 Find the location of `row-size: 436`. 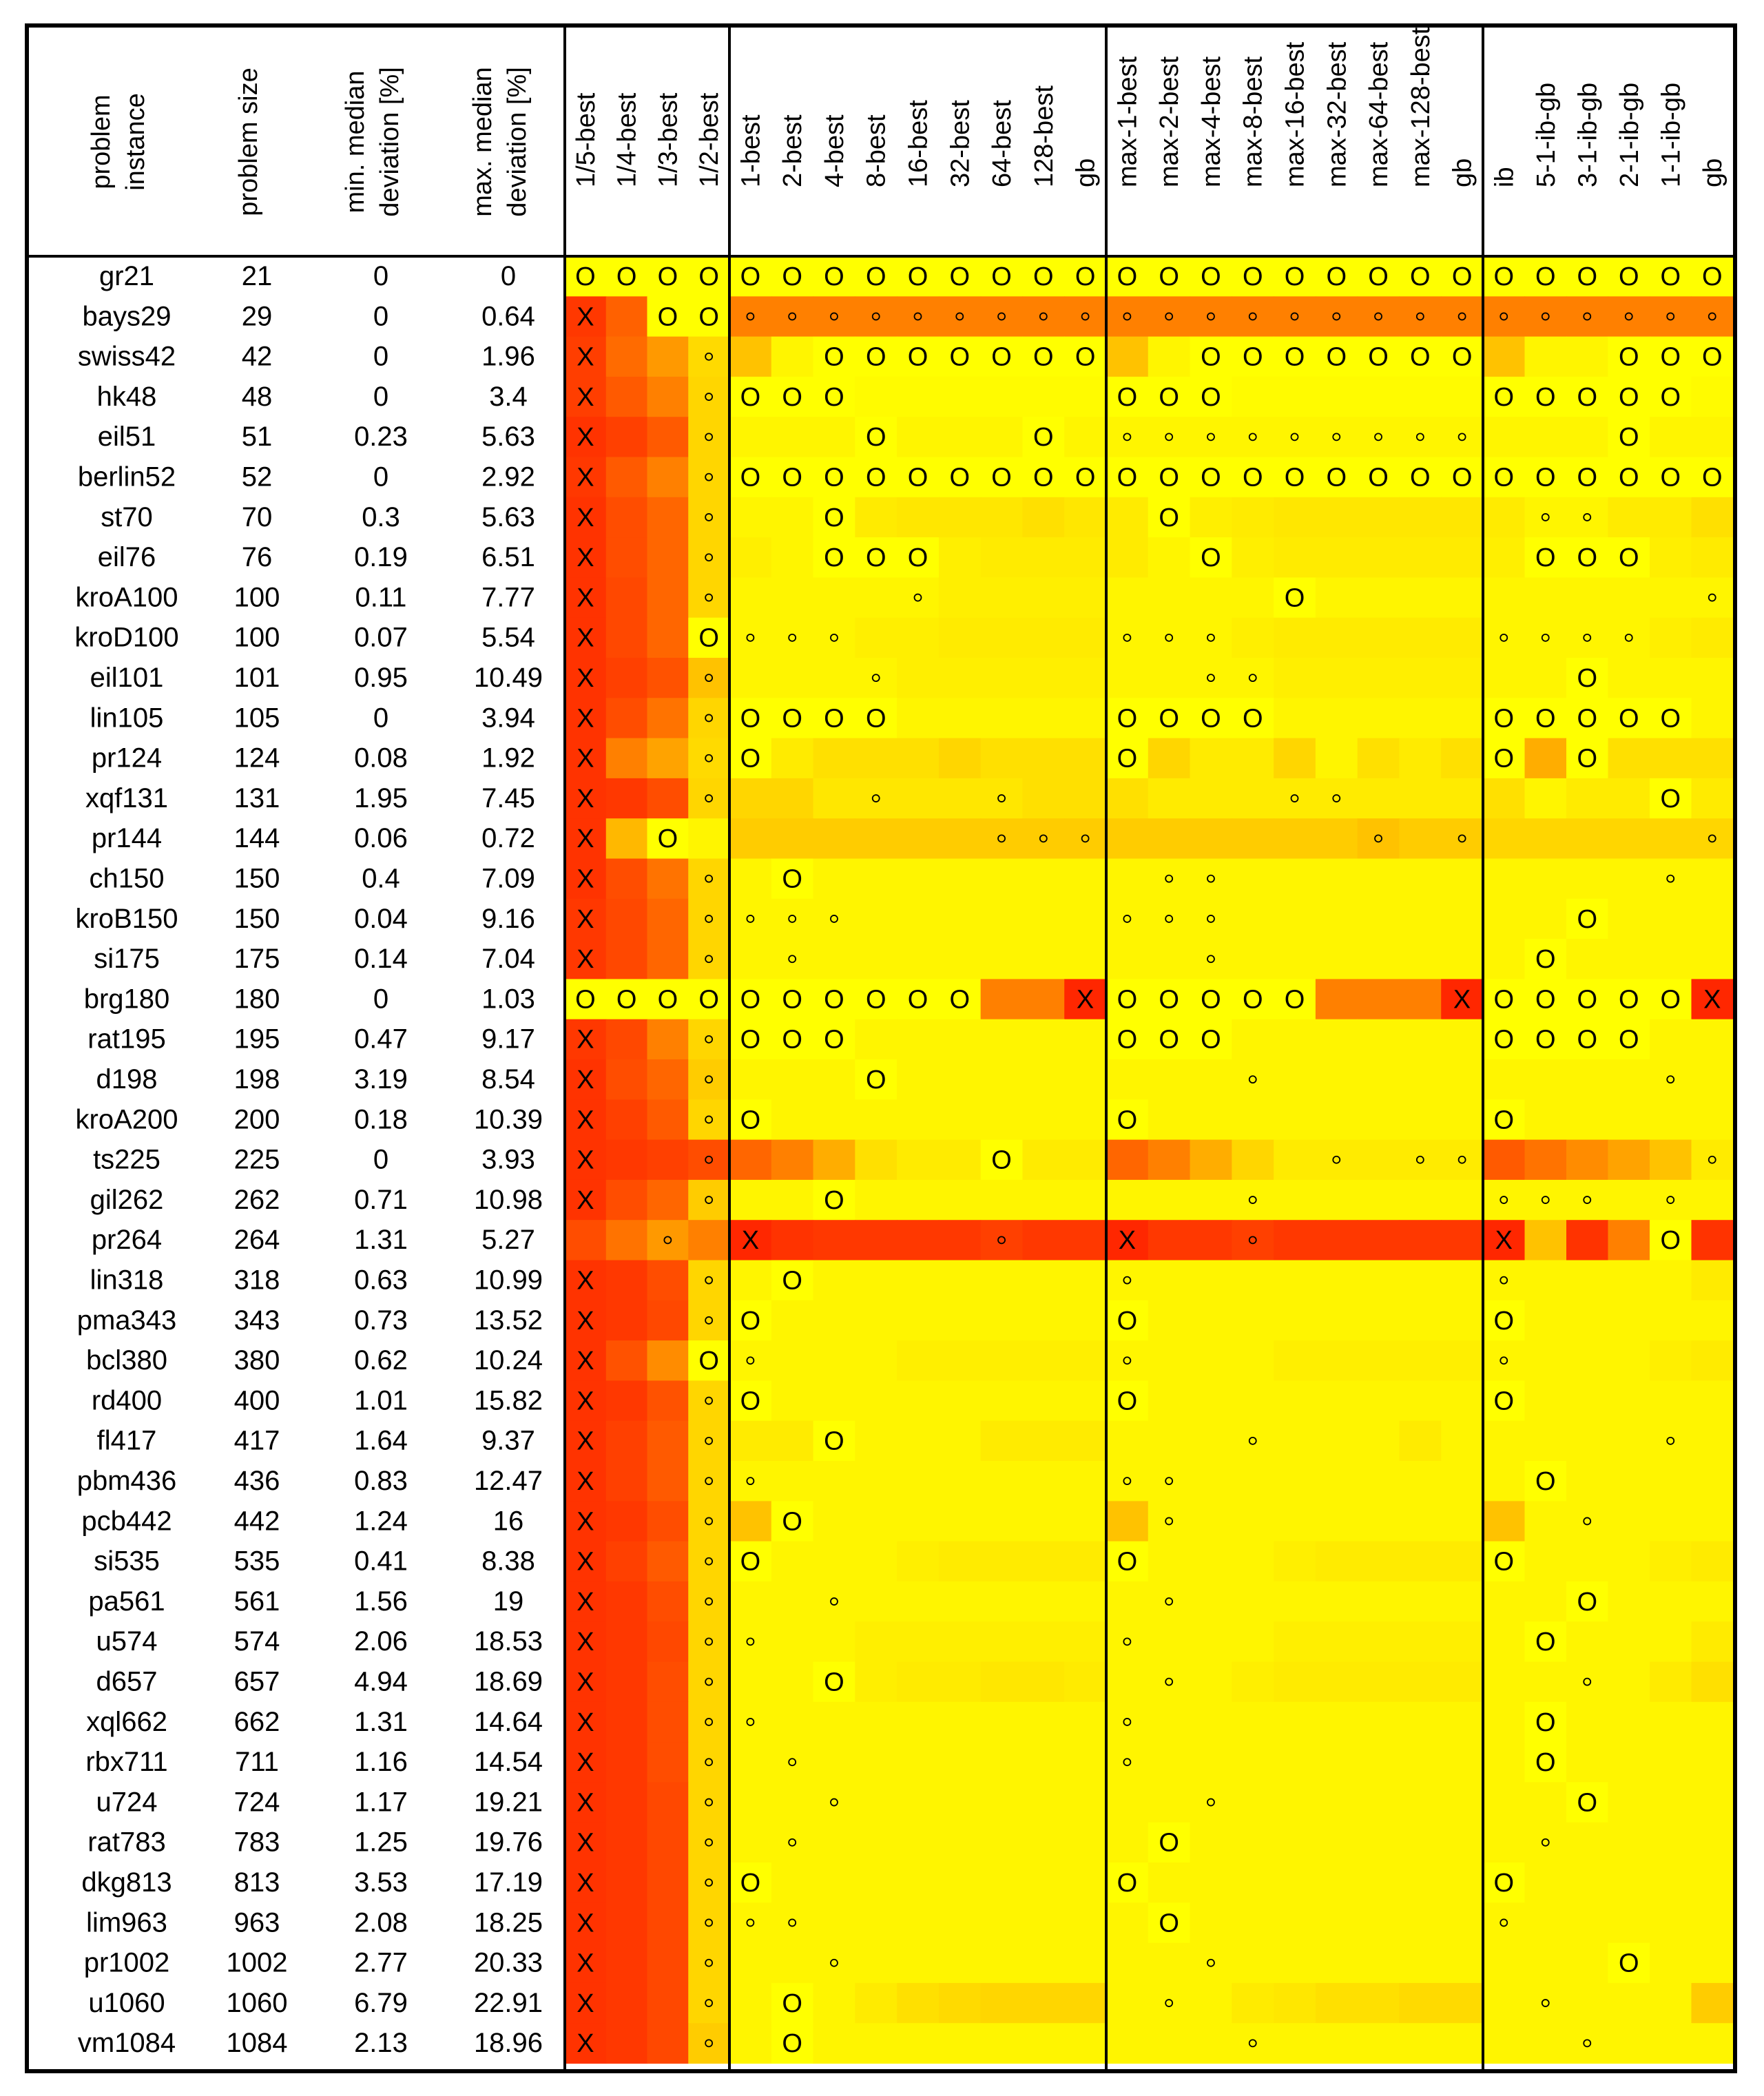

row-size: 436 is located at coordinates (257, 1481).